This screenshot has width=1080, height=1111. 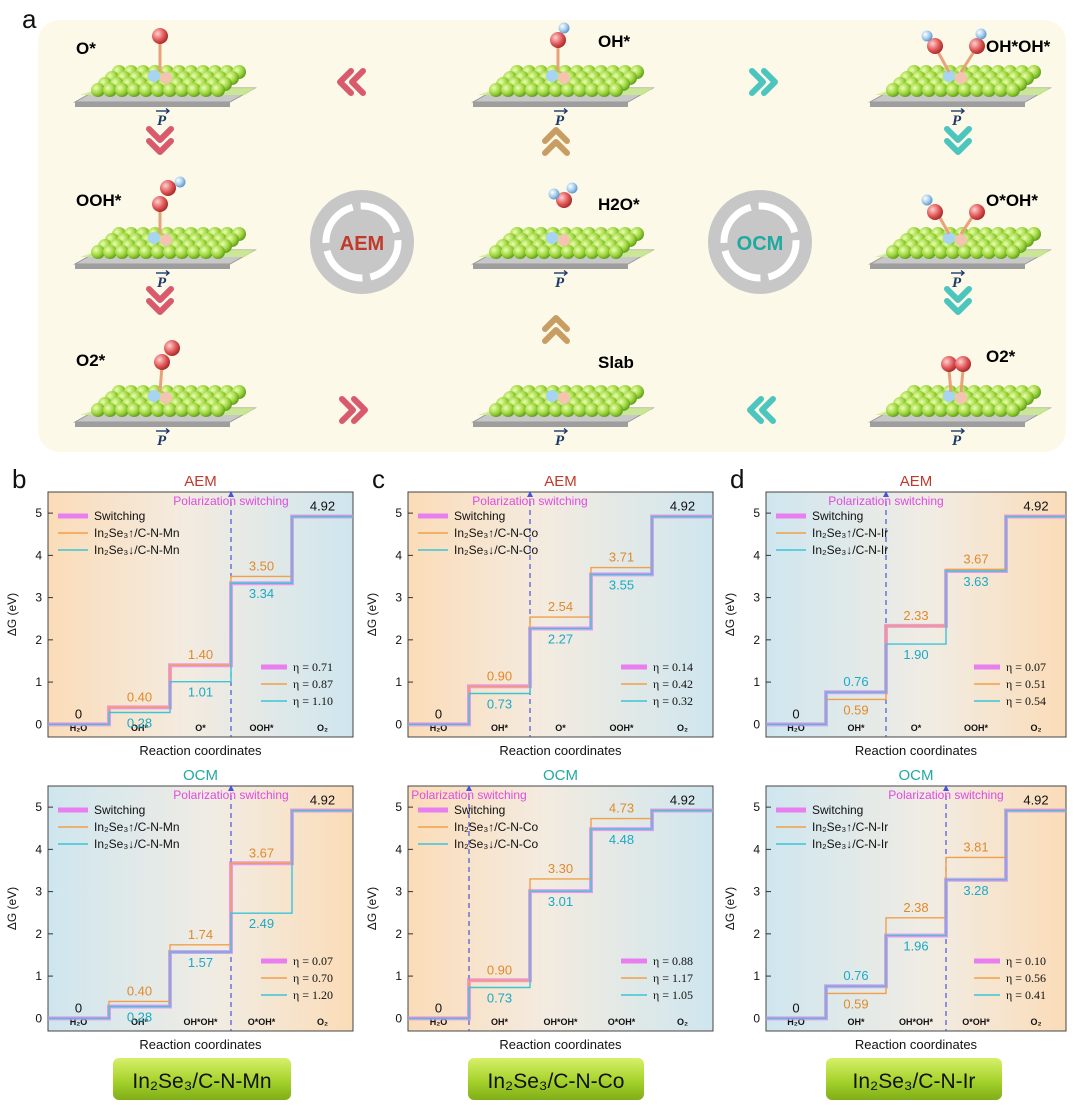 What do you see at coordinates (850, 827) in the screenshot?
I see `legend-entry: In₂Se₃↑/C-N-Ir` at bounding box center [850, 827].